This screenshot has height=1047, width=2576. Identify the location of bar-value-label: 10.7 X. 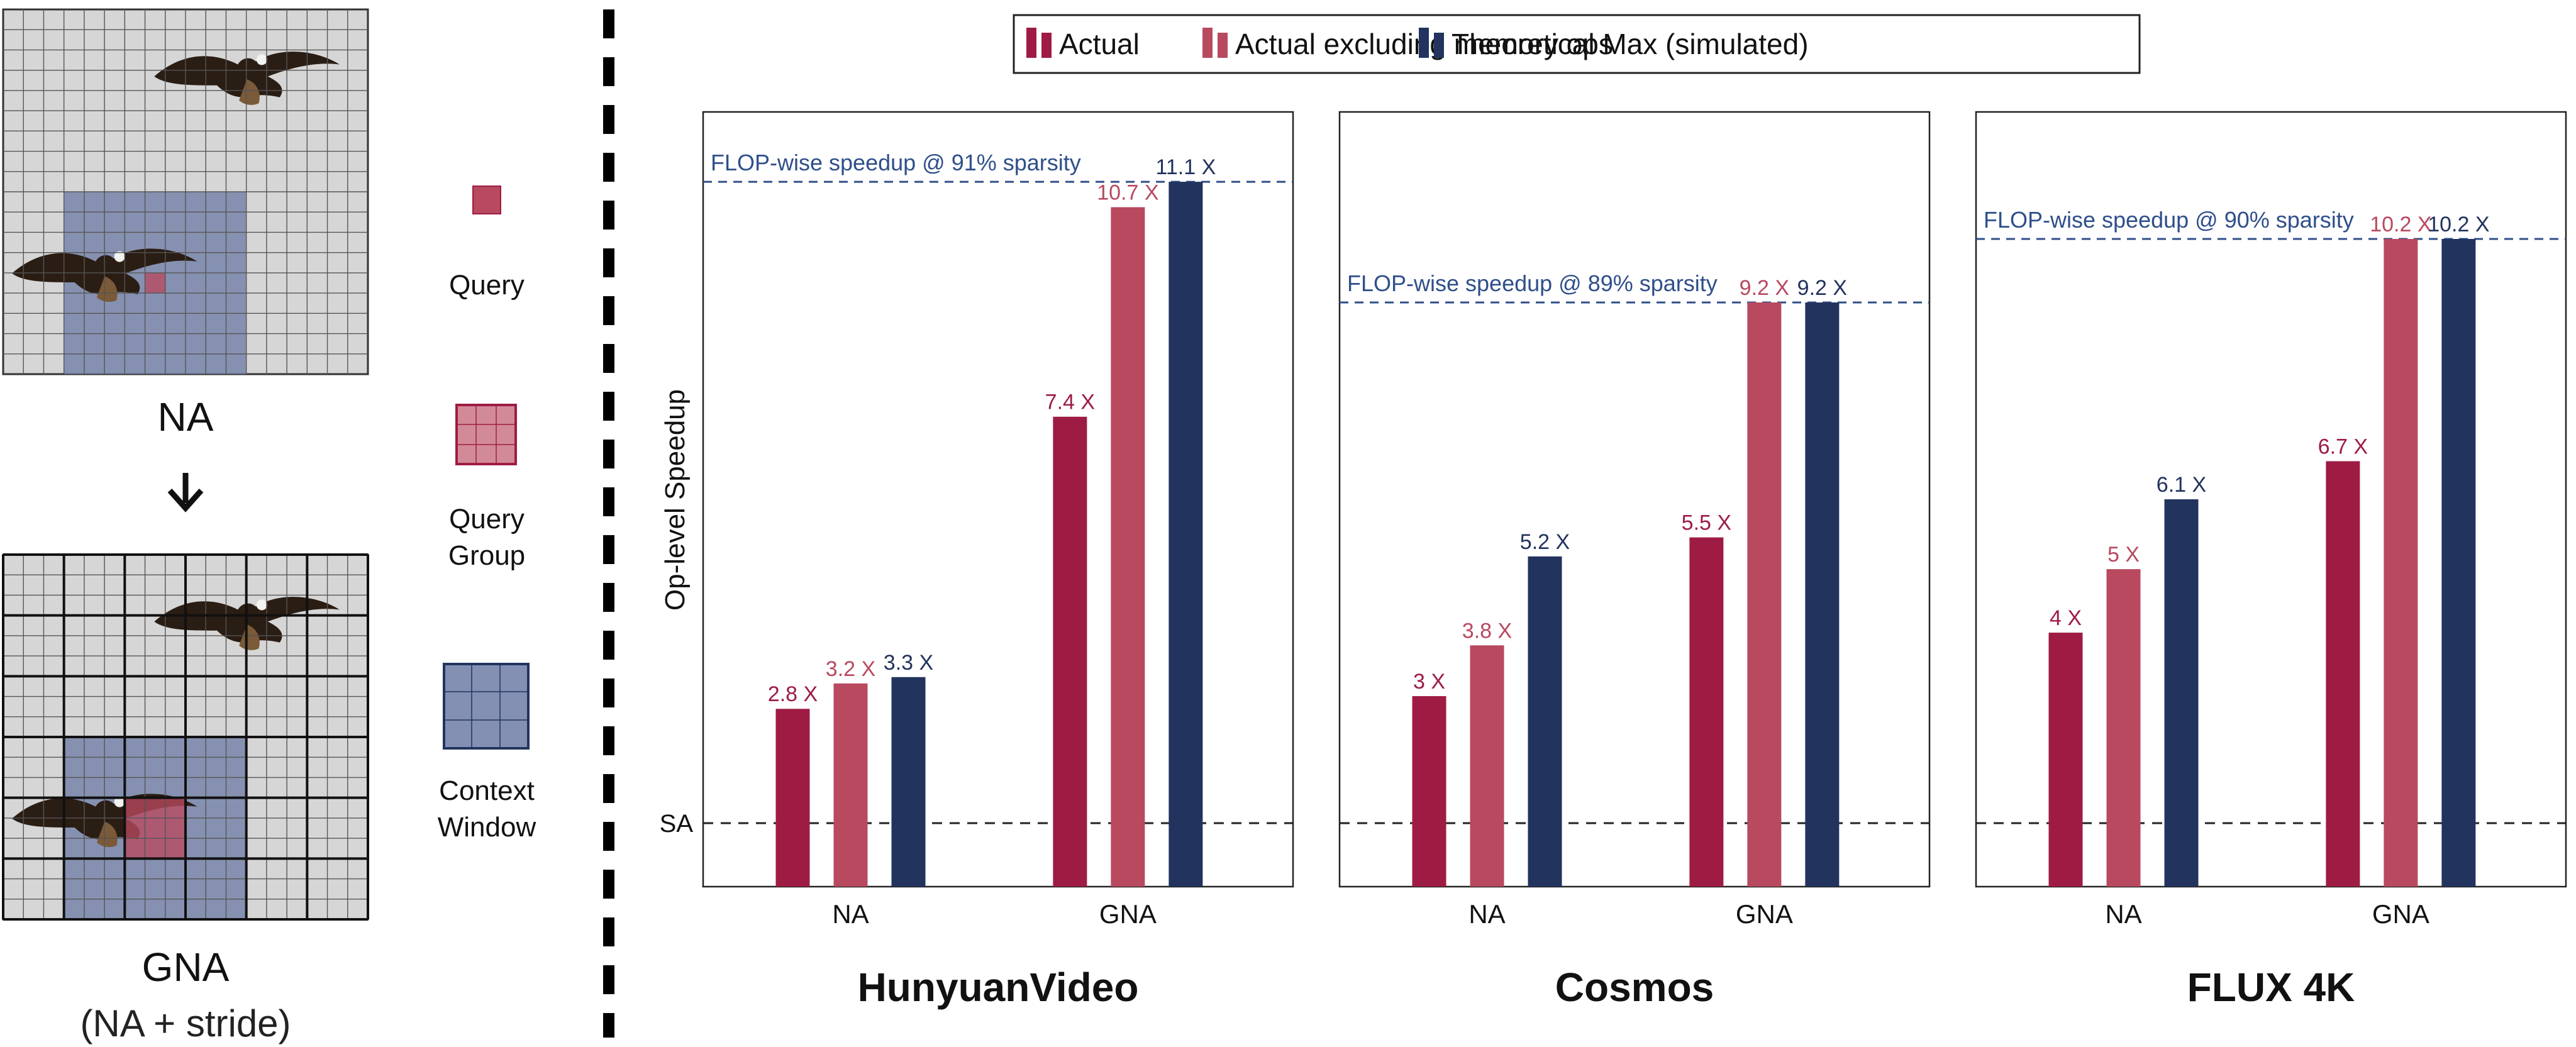
(1127, 192).